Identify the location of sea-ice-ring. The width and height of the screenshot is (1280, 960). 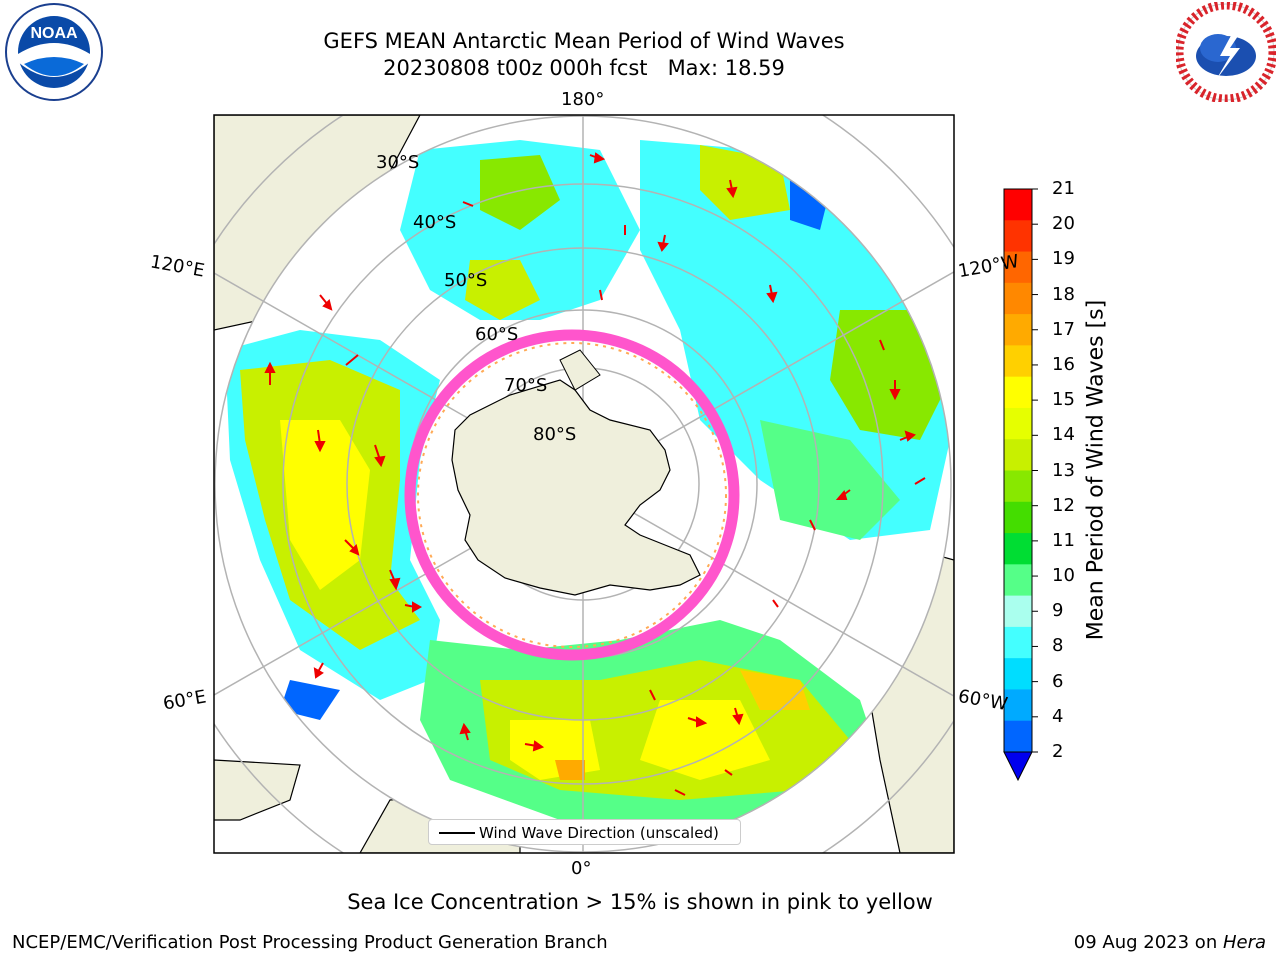
(572, 495).